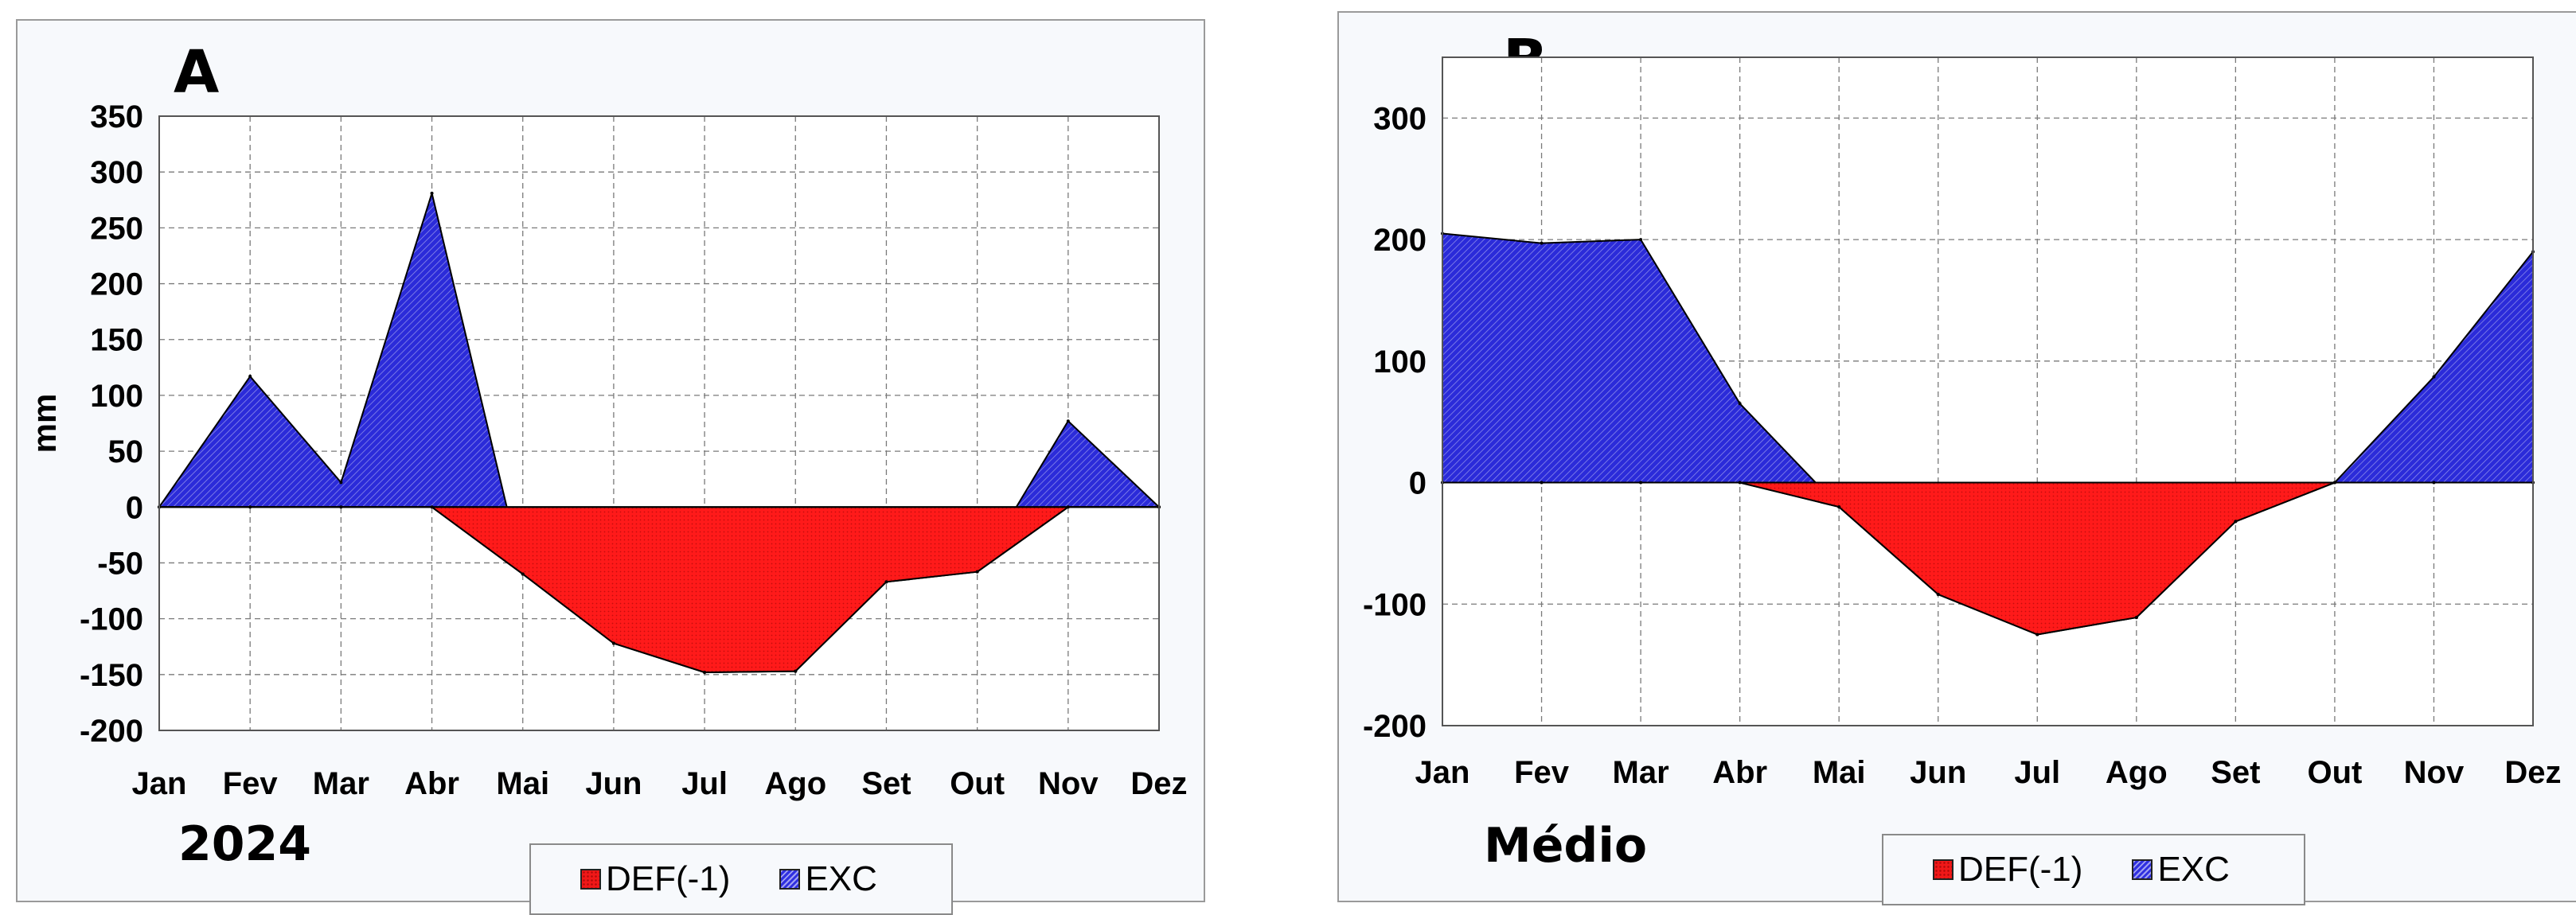  Describe the element at coordinates (116, 228) in the screenshot. I see `y-tick-label: 250` at that location.